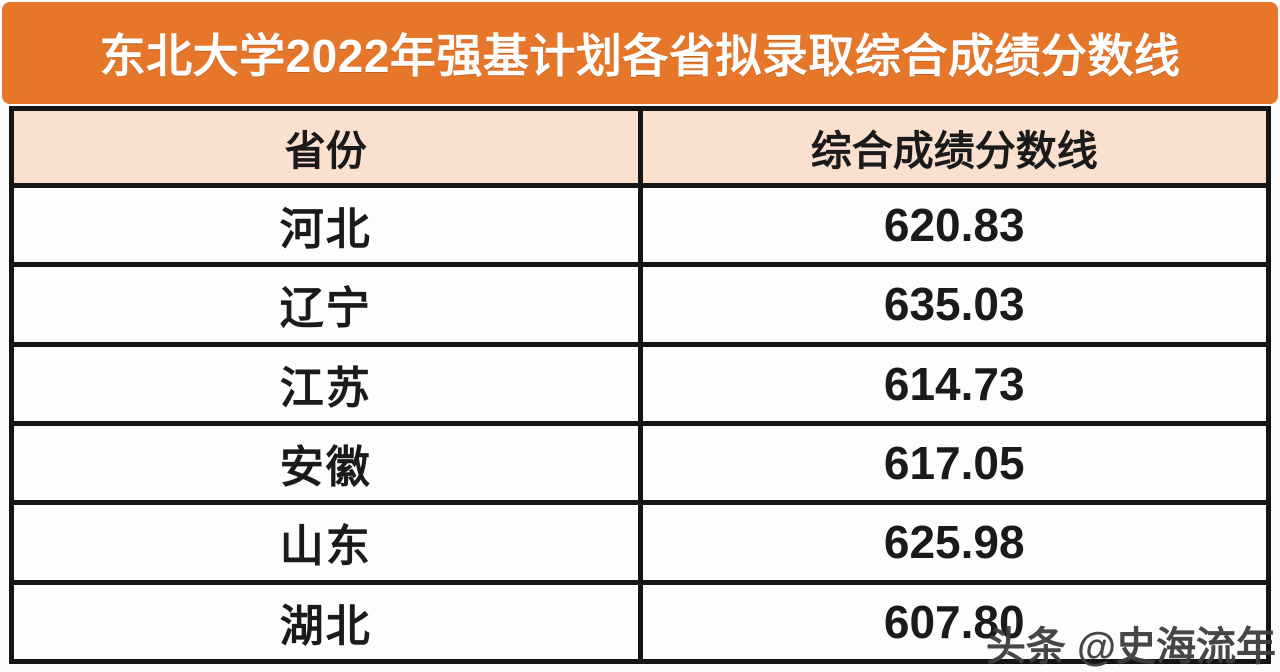 The image size is (1280, 672). I want to click on page-title: 东北大学2022年强基计划各省拟录取综合成绩分数线, so click(640, 56).